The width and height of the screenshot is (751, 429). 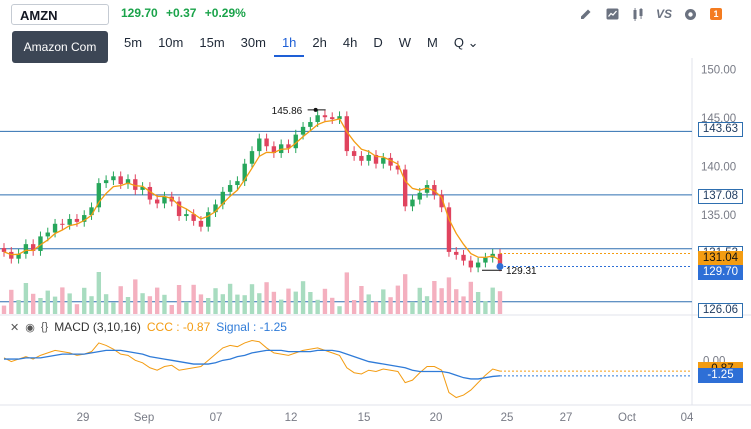 I want to click on price-tag: 126.06, so click(x=720, y=310).